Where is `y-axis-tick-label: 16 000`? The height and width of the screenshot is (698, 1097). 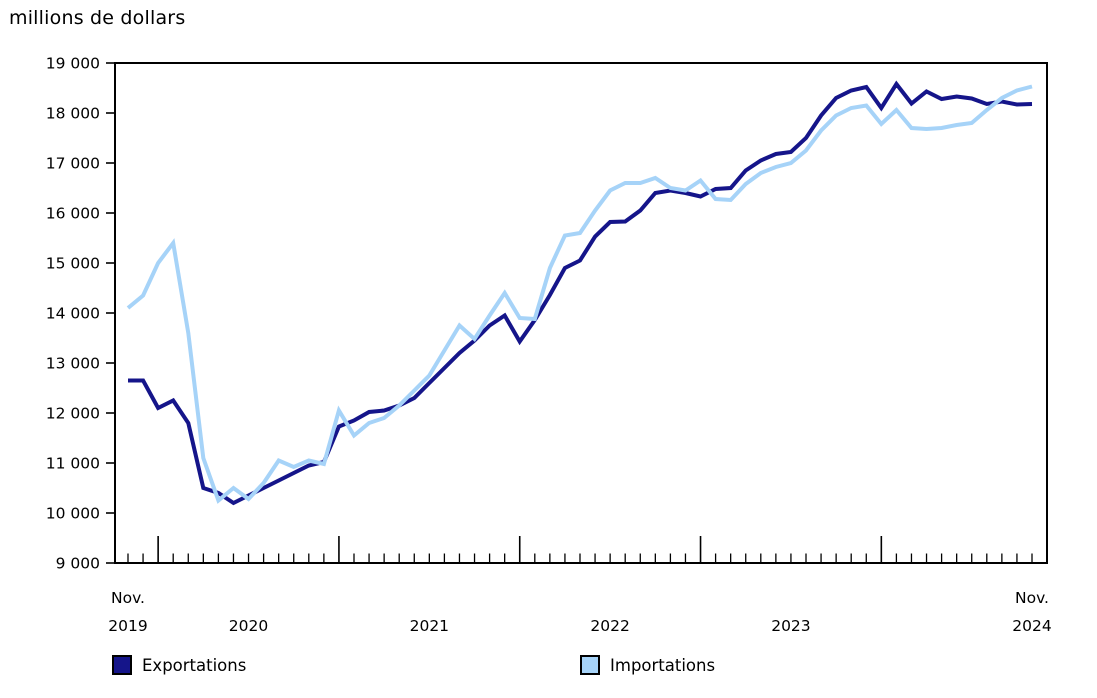
y-axis-tick-label: 16 000 is located at coordinates (73, 214).